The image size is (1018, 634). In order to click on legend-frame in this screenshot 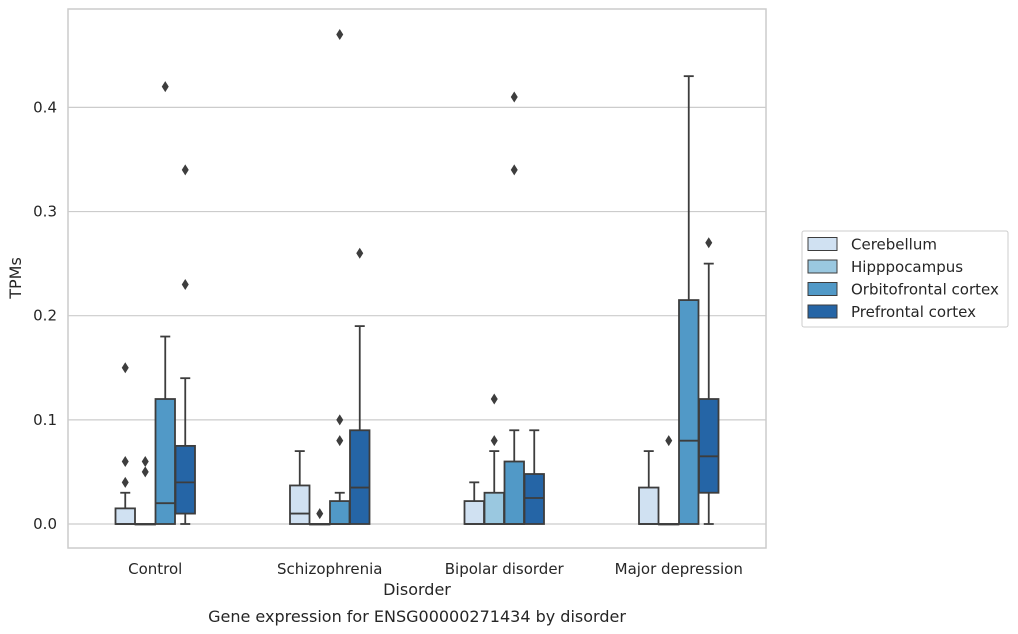, I will do `click(905, 279)`.